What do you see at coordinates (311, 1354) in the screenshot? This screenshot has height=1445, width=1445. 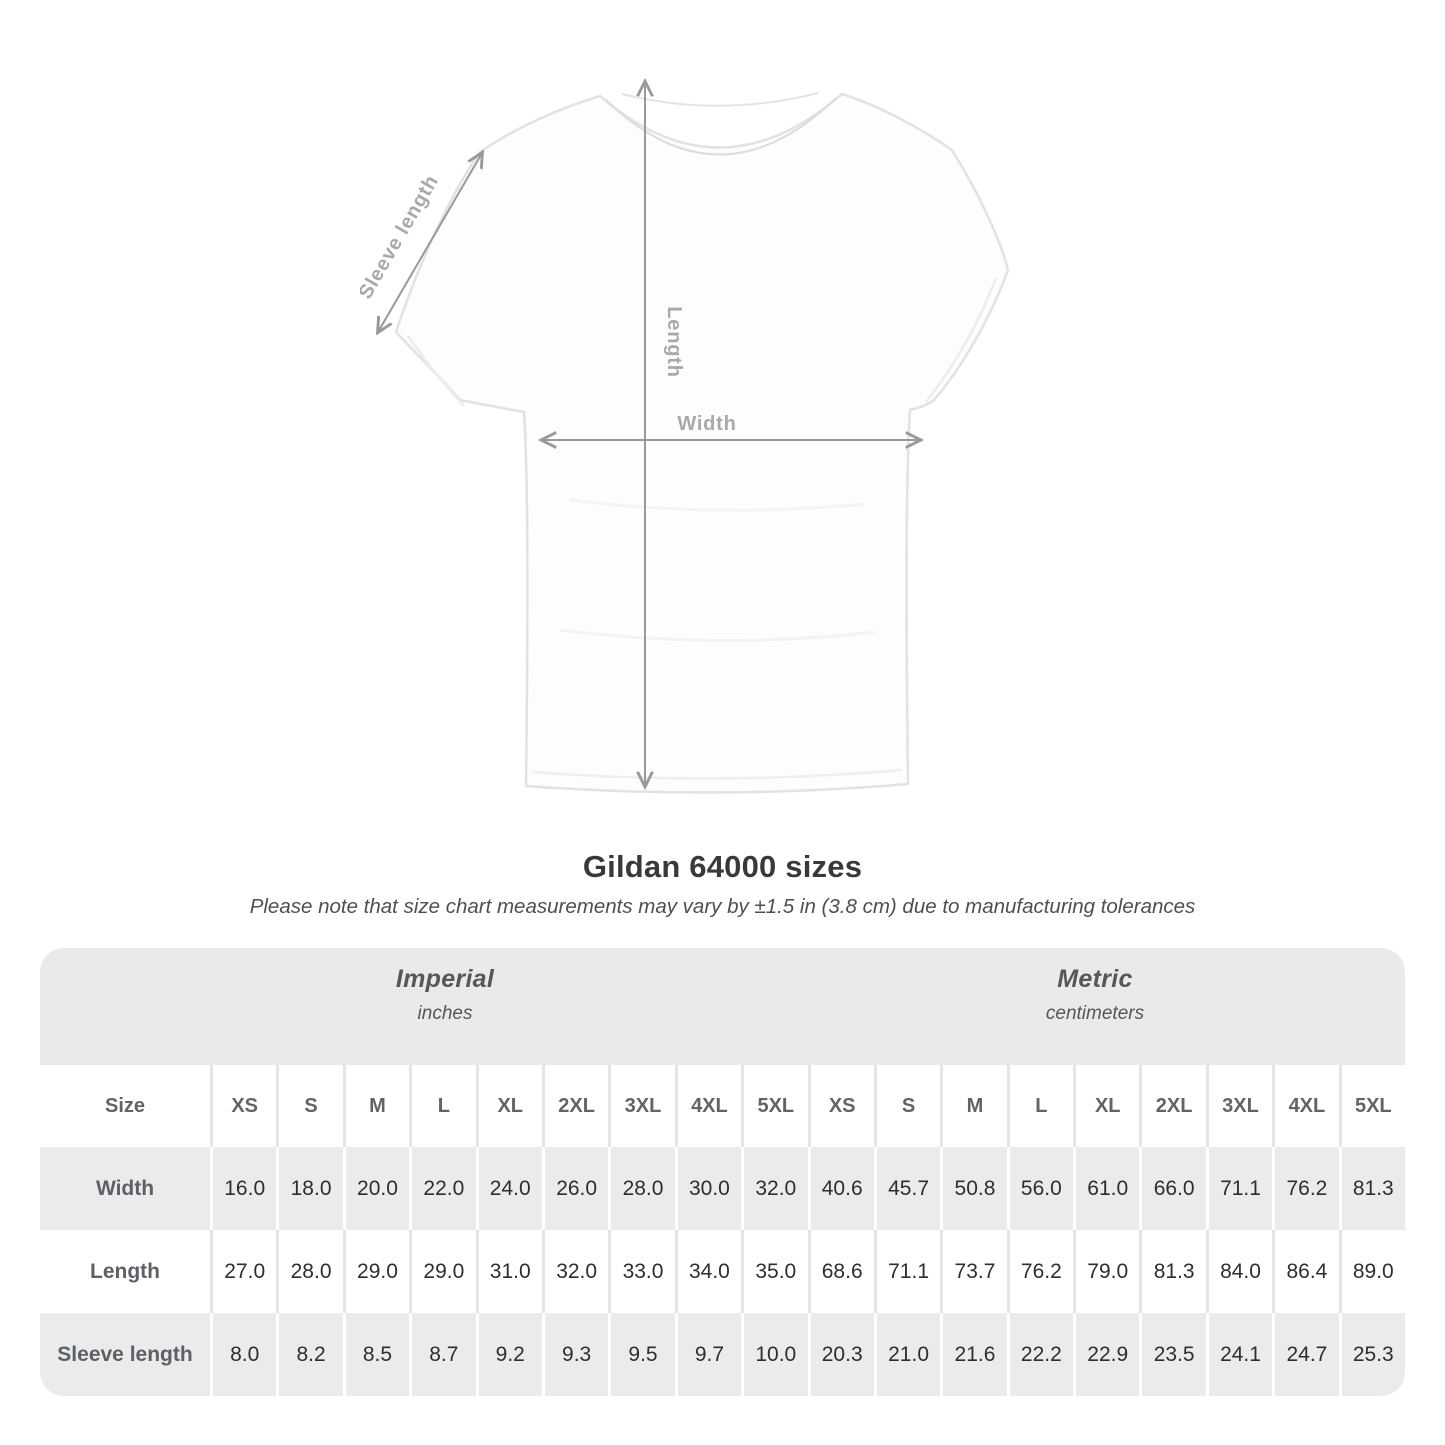 I see `value-cell: 8.2` at bounding box center [311, 1354].